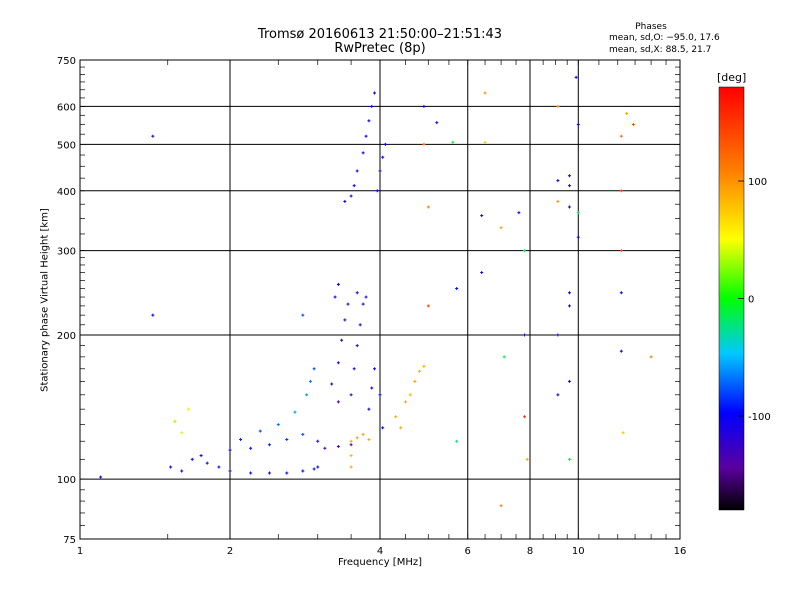 This screenshot has width=800, height=600. I want to click on y-tick-label: 100, so click(66, 480).